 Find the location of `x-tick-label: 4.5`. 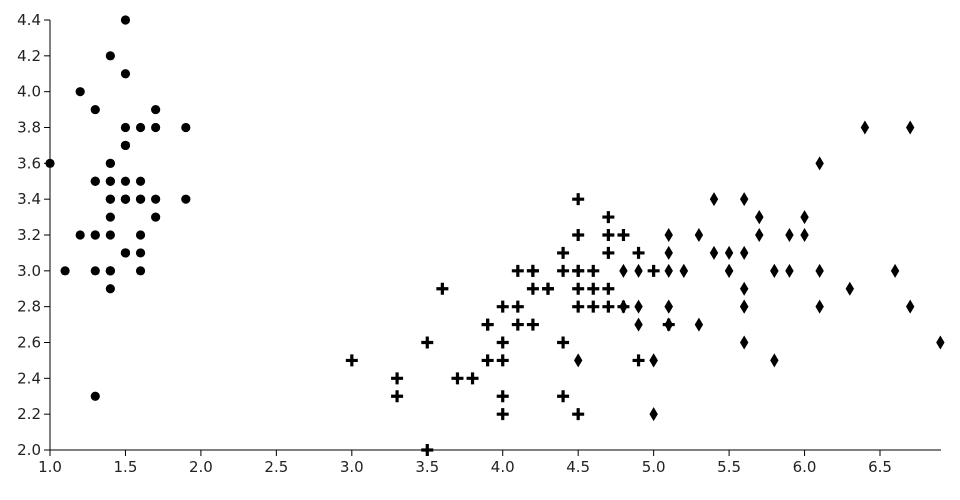

x-tick-label: 4.5 is located at coordinates (578, 467).